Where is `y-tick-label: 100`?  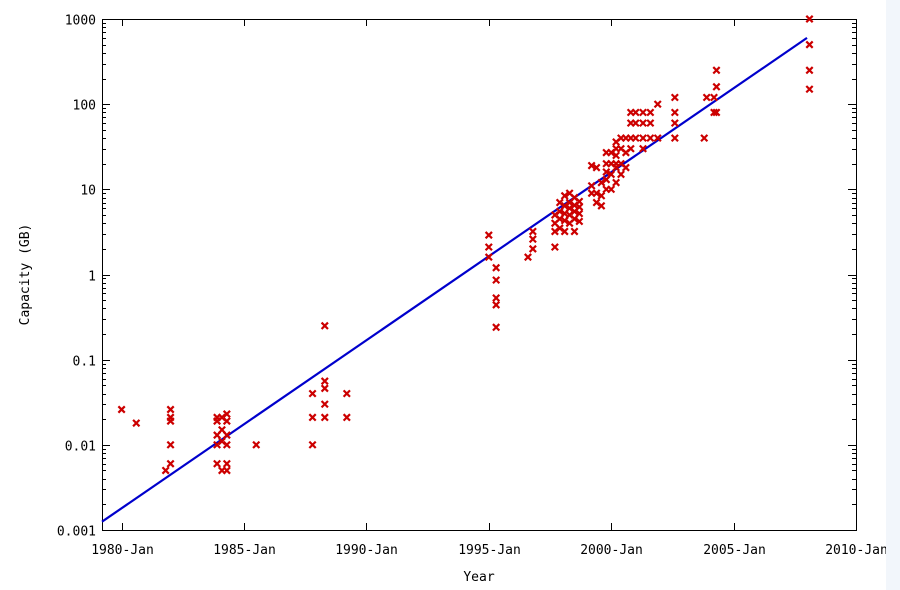 y-tick-label: 100 is located at coordinates (84, 106).